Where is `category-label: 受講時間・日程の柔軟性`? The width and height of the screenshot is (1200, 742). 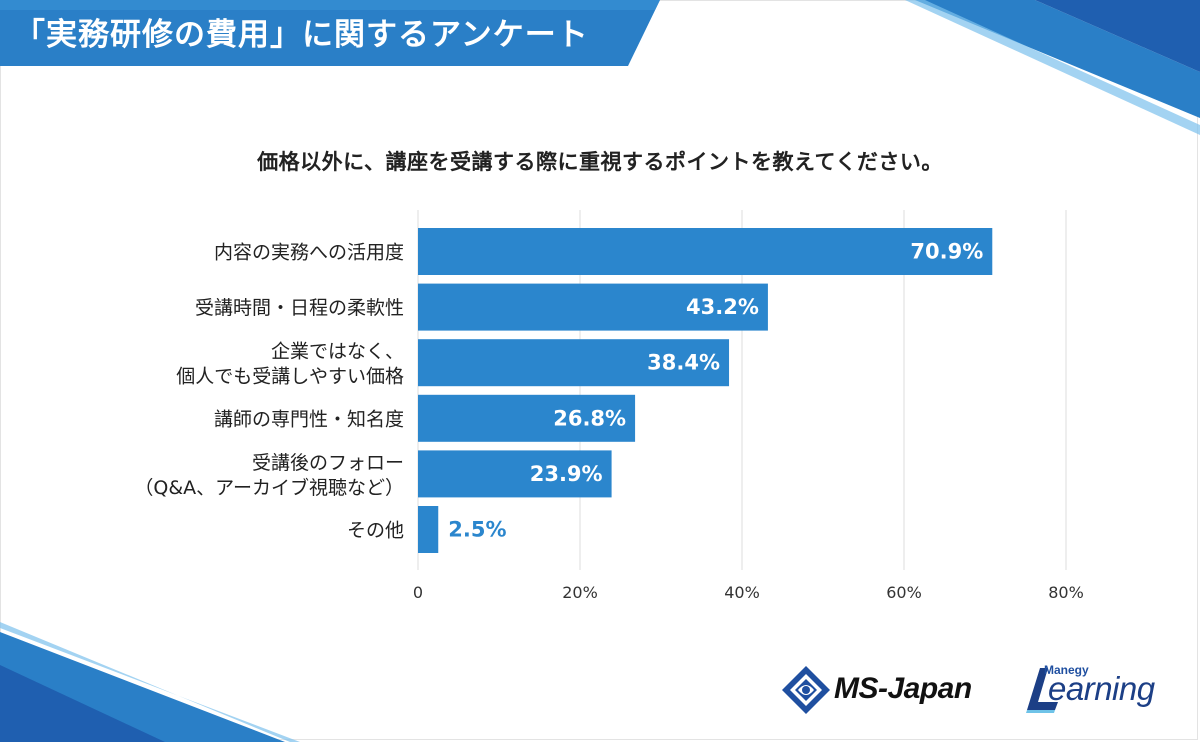
category-label: 受講時間・日程の柔軟性 is located at coordinates (299, 308).